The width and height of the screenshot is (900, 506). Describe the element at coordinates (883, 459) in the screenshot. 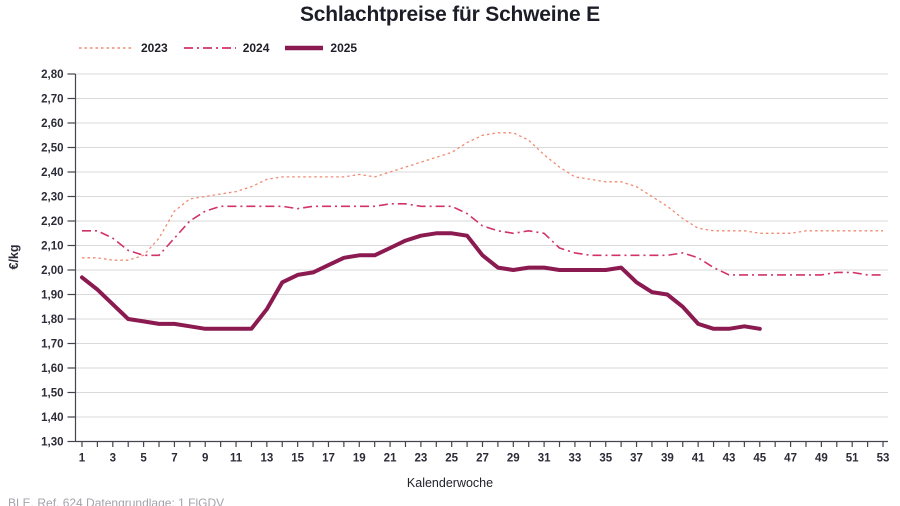

I see `svg-text: 53` at that location.